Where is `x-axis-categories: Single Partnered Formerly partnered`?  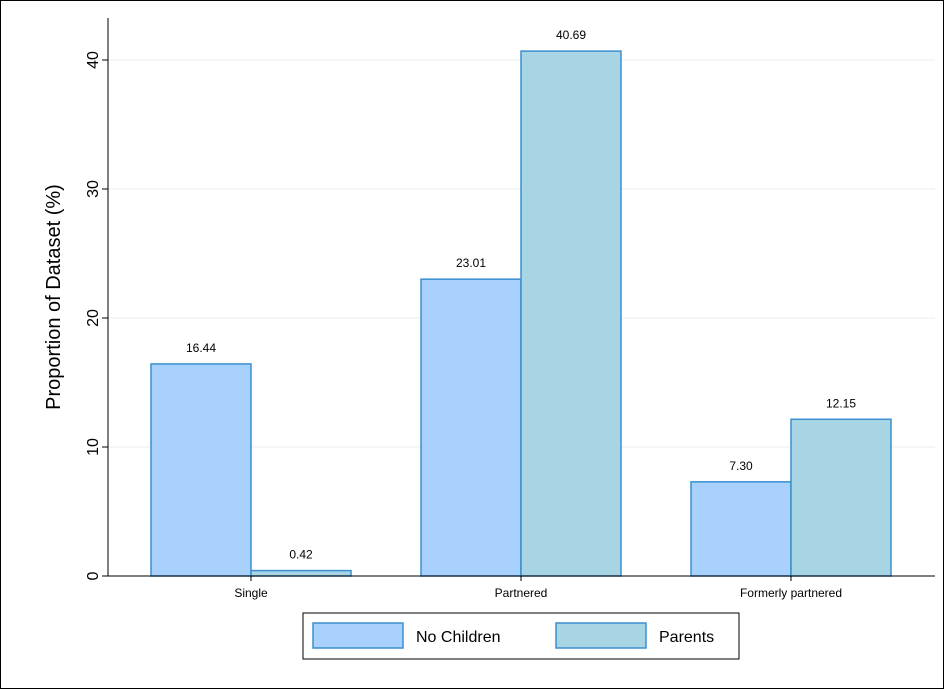 x-axis-categories: Single Partnered Formerly partnered is located at coordinates (538, 588).